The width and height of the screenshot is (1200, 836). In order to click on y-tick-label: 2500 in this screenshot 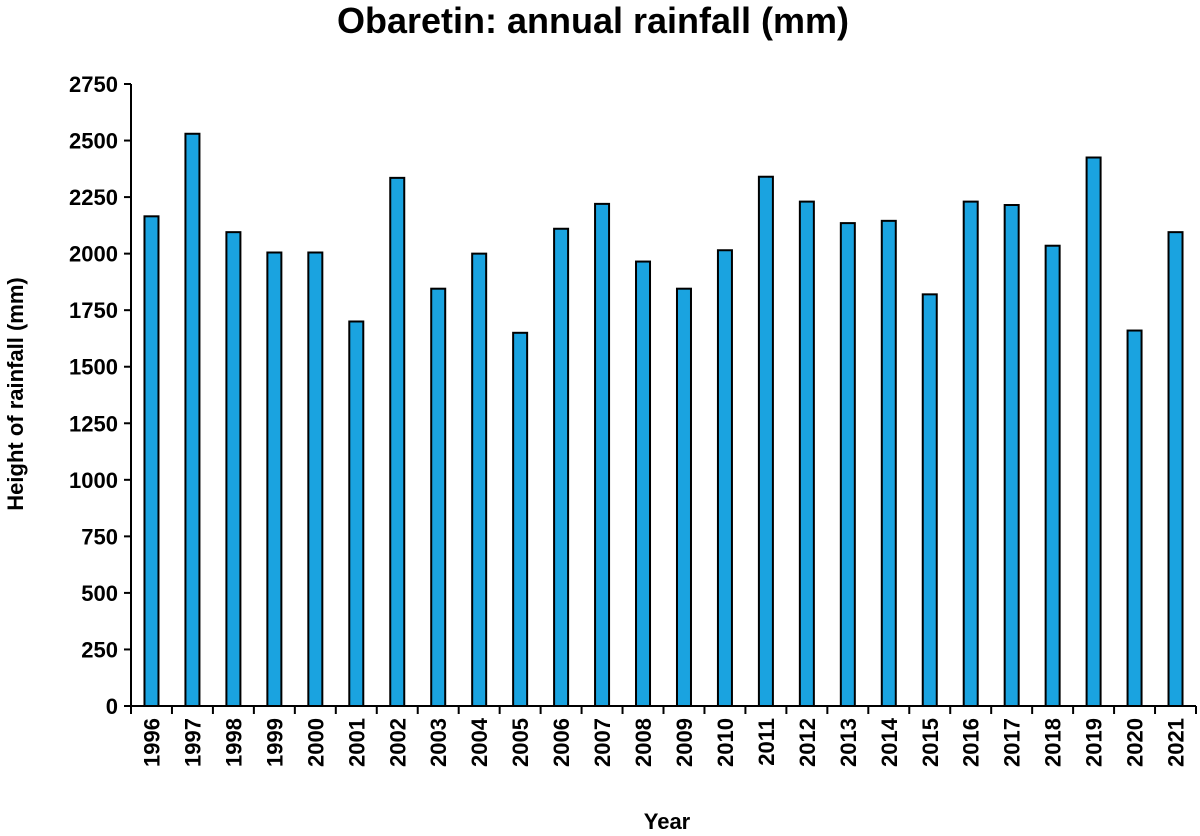, I will do `click(93, 141)`.